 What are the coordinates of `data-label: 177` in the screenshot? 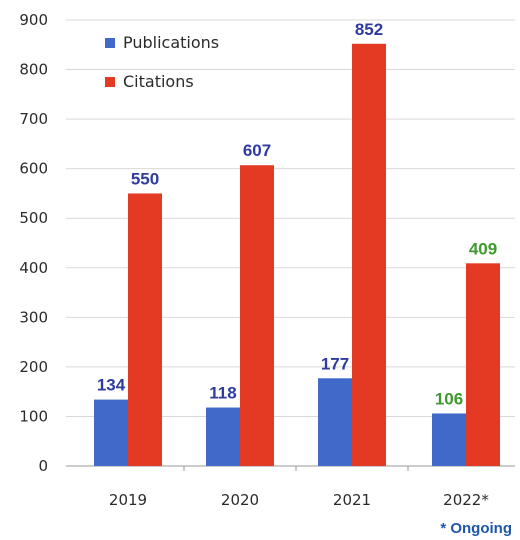 It's located at (335, 363).